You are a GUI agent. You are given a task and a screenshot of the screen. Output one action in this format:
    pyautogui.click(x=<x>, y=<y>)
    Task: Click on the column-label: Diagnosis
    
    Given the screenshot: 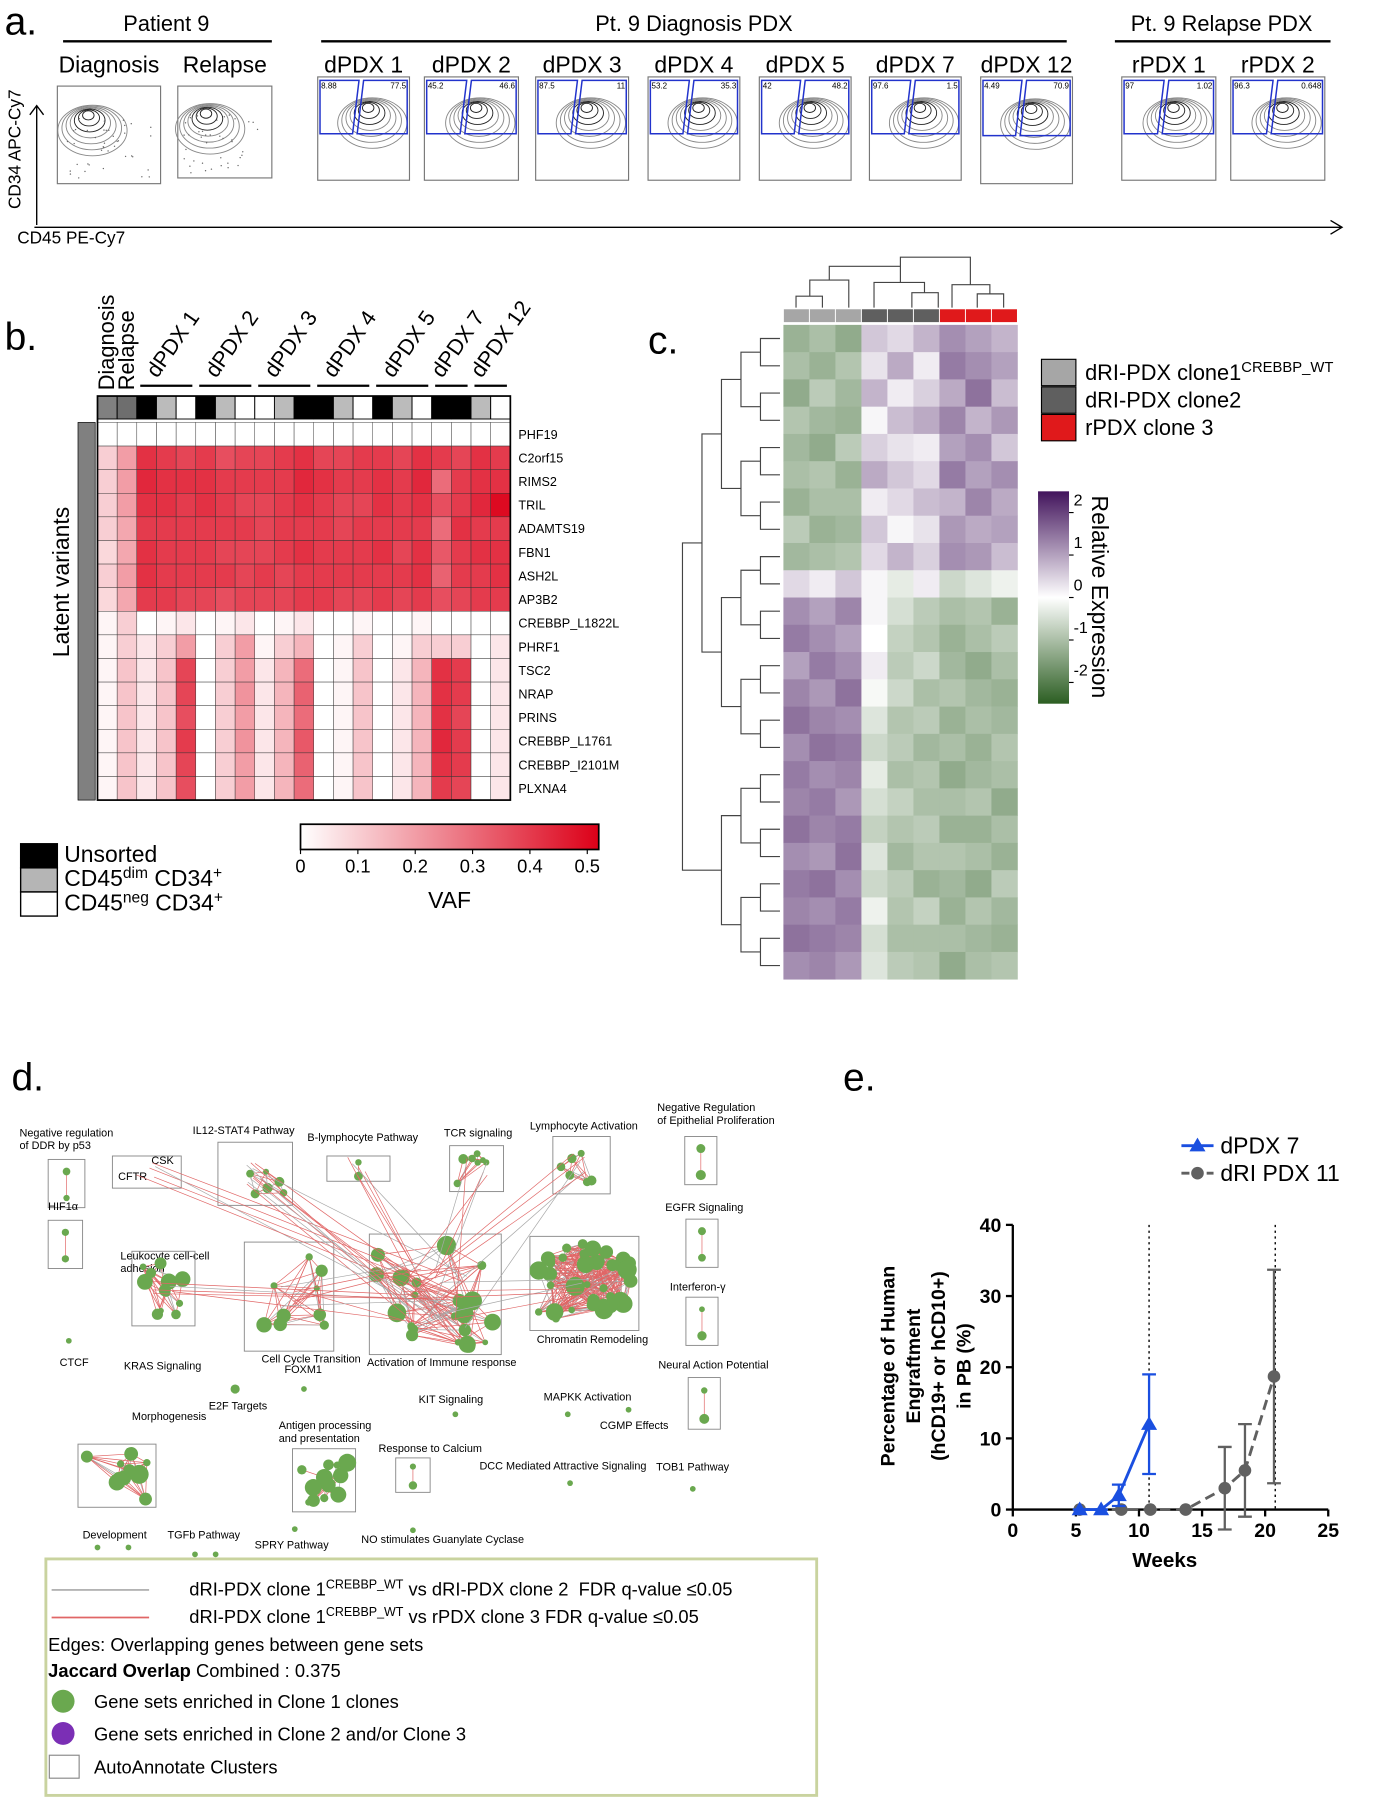 What is the action you would take?
    pyautogui.click(x=106, y=342)
    